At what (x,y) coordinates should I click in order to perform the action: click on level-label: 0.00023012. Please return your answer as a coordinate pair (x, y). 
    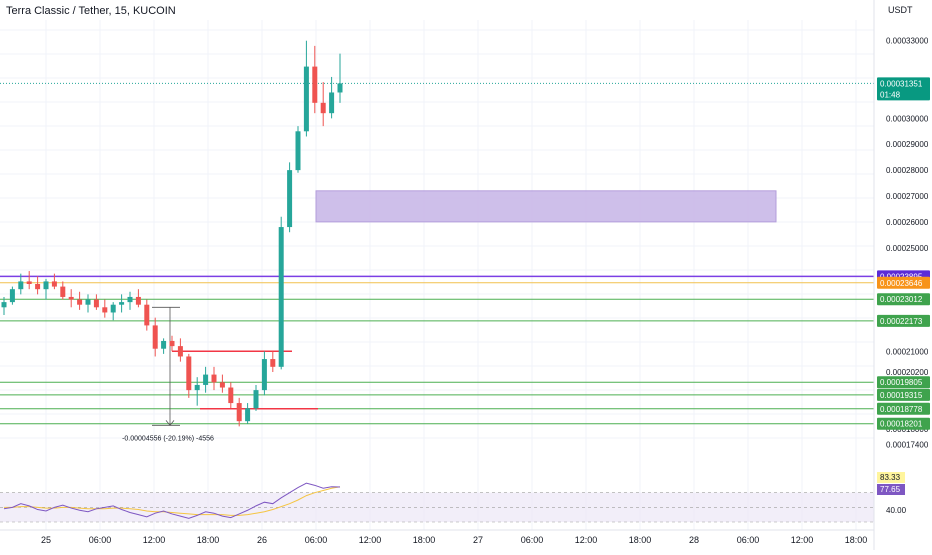
    Looking at the image, I should click on (901, 299).